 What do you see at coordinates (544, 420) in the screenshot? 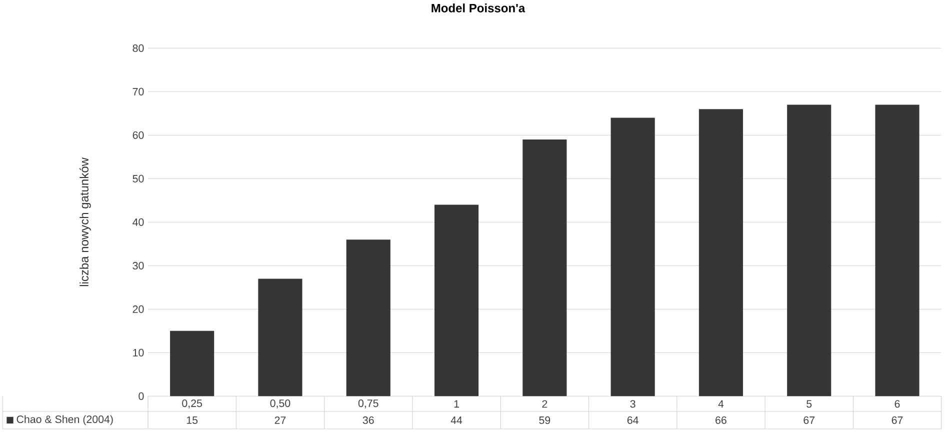
I see `data-label: 59` at bounding box center [544, 420].